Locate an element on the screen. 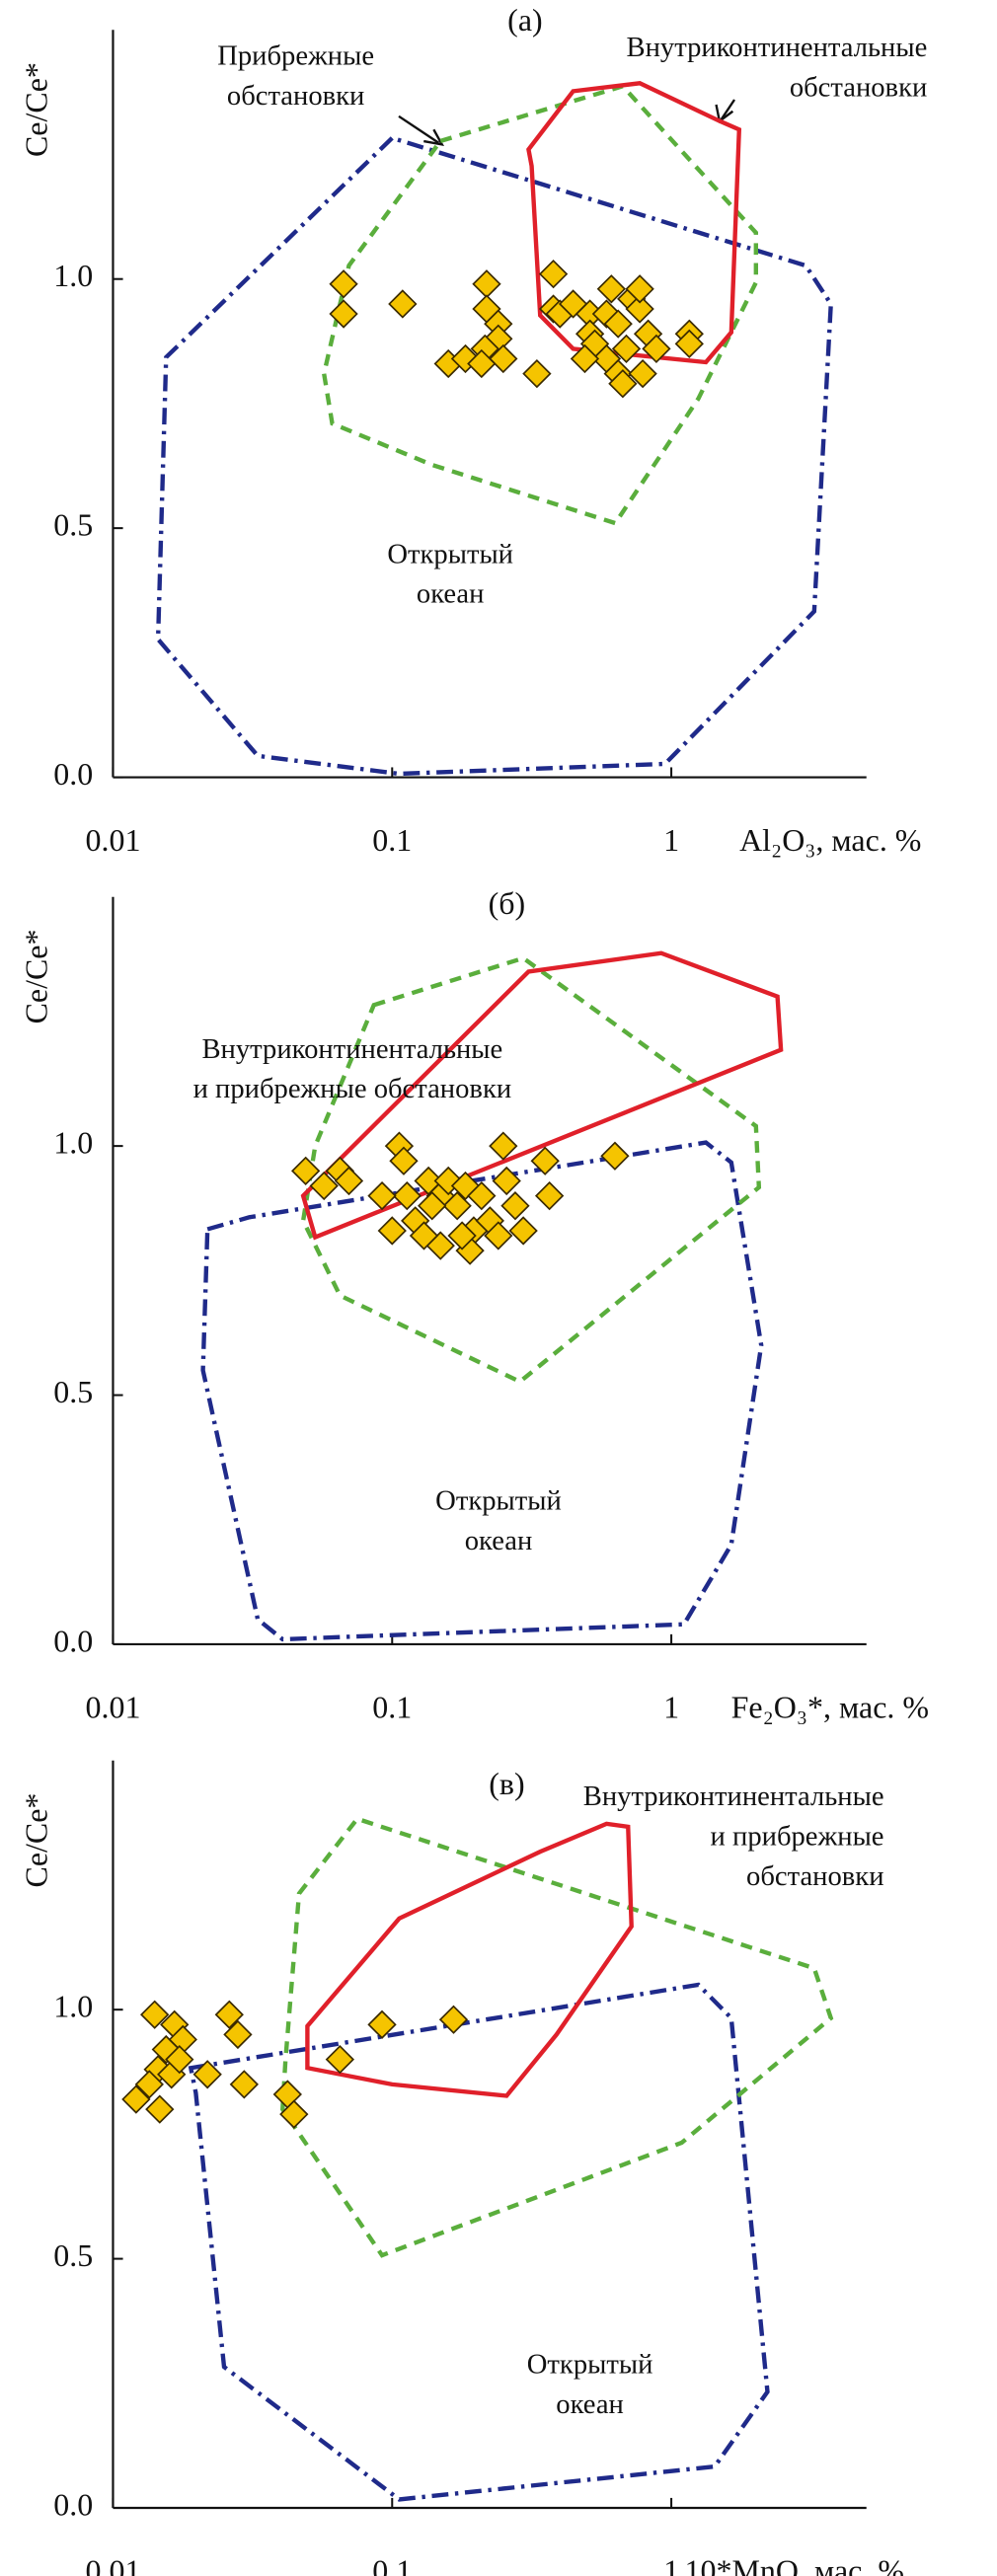 The image size is (997, 2576). chart-title: (в) is located at coordinates (506, 1784).